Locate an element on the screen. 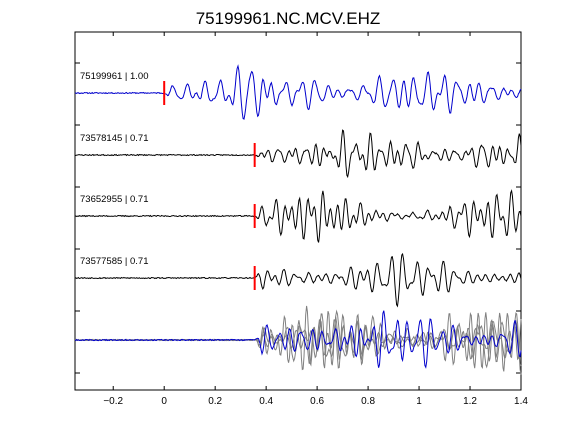 Image resolution: width=576 pixels, height=432 pixels. trace-panel: 73578145 | 0.71 is located at coordinates (298, 154).